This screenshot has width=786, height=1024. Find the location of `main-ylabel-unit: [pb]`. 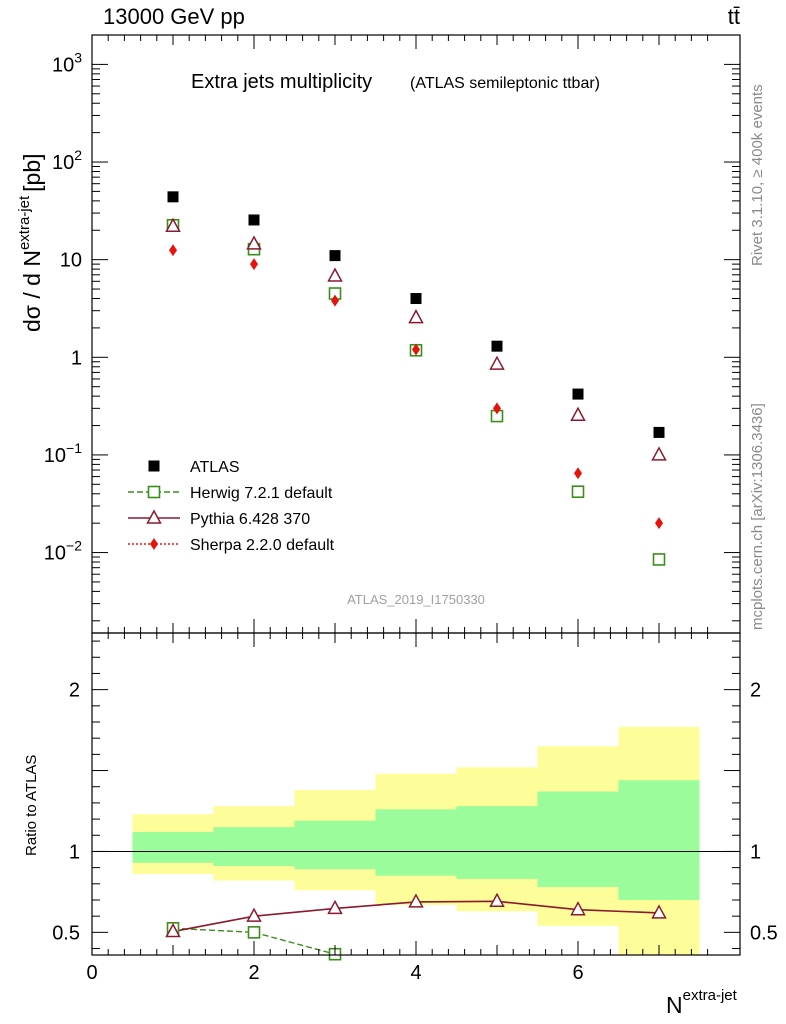

main-ylabel-unit: [pb] is located at coordinates (32, 172).